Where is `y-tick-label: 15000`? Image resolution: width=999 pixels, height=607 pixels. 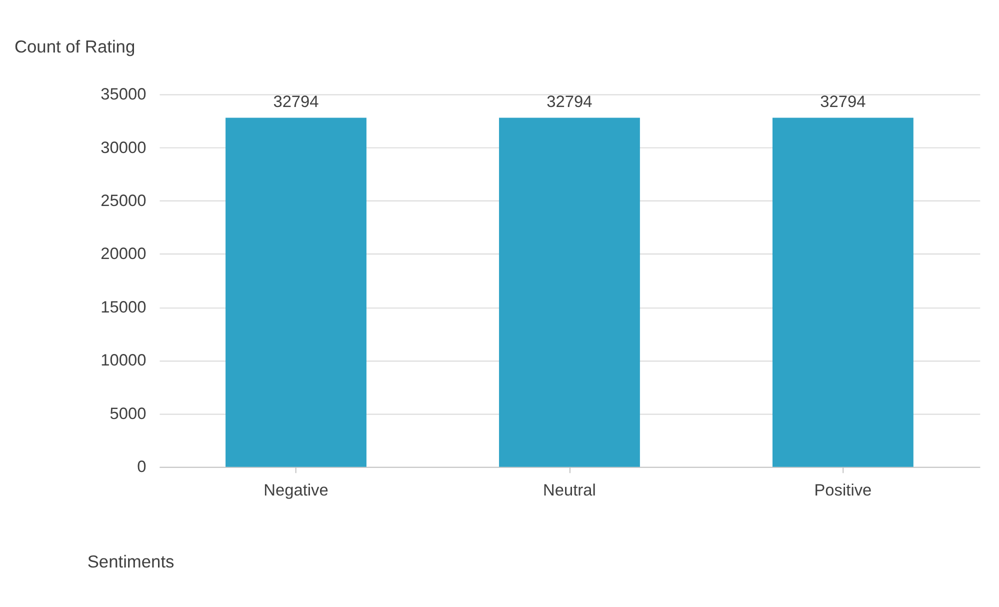
y-tick-label: 15000 is located at coordinates (123, 307).